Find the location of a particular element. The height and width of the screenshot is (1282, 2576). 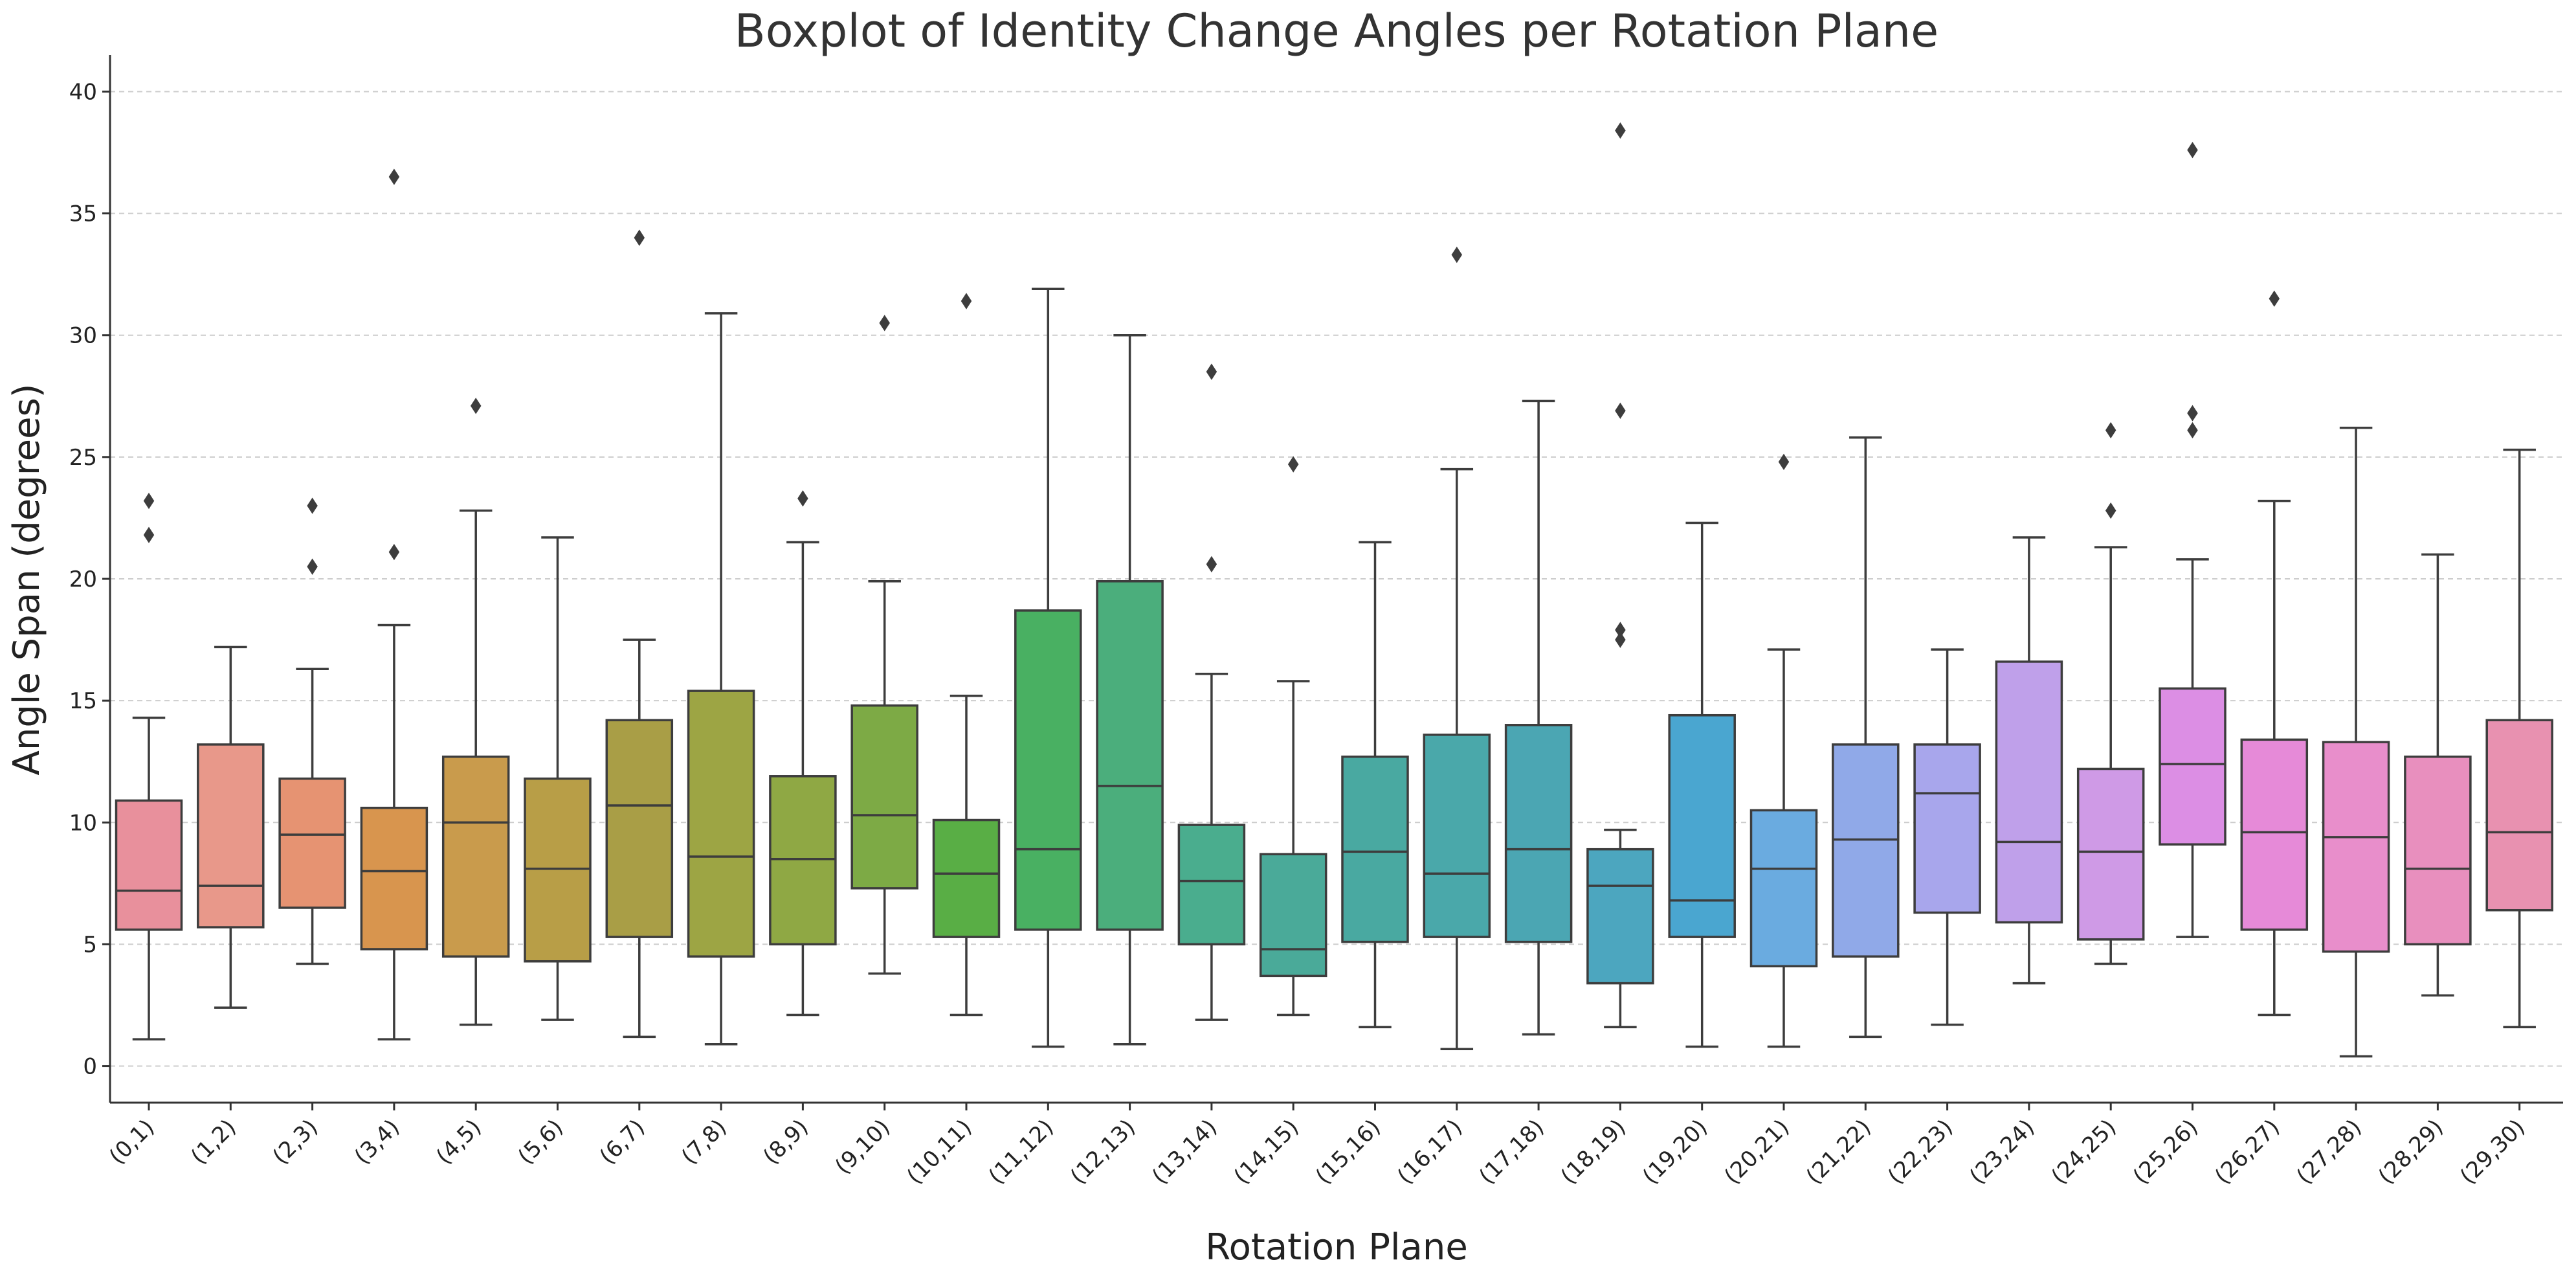

x-tick-label-15: (15,16) is located at coordinates (1348, 1151).